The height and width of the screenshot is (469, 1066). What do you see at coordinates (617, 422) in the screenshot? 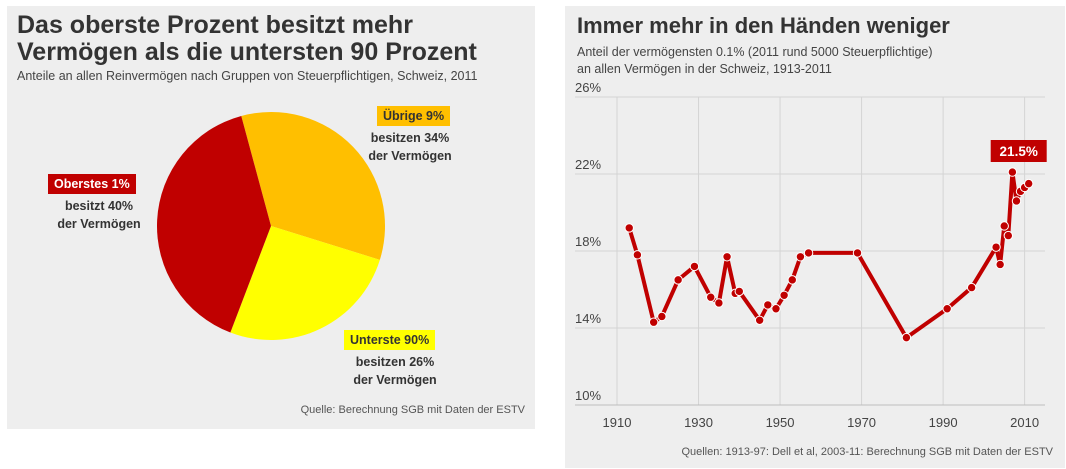
I see `x-tick-label: 1910` at bounding box center [617, 422].